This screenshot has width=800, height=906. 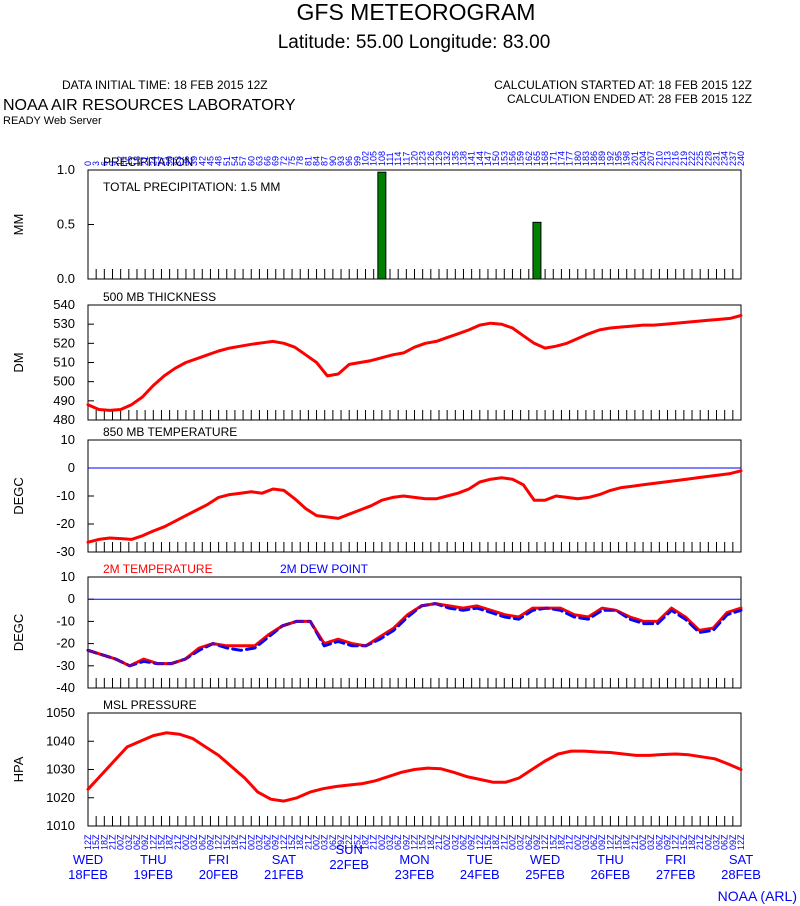 I want to click on panel-title: 850 MB TEMPERATURE, so click(x=170, y=432).